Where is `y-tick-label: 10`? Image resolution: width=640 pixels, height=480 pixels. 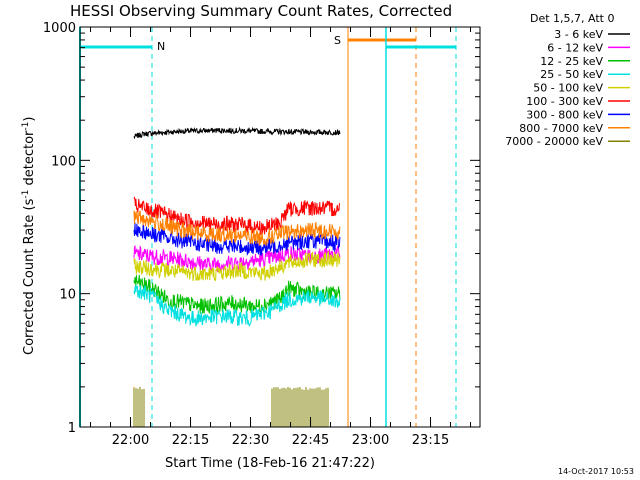
y-tick-label: 10 is located at coordinates (67, 295).